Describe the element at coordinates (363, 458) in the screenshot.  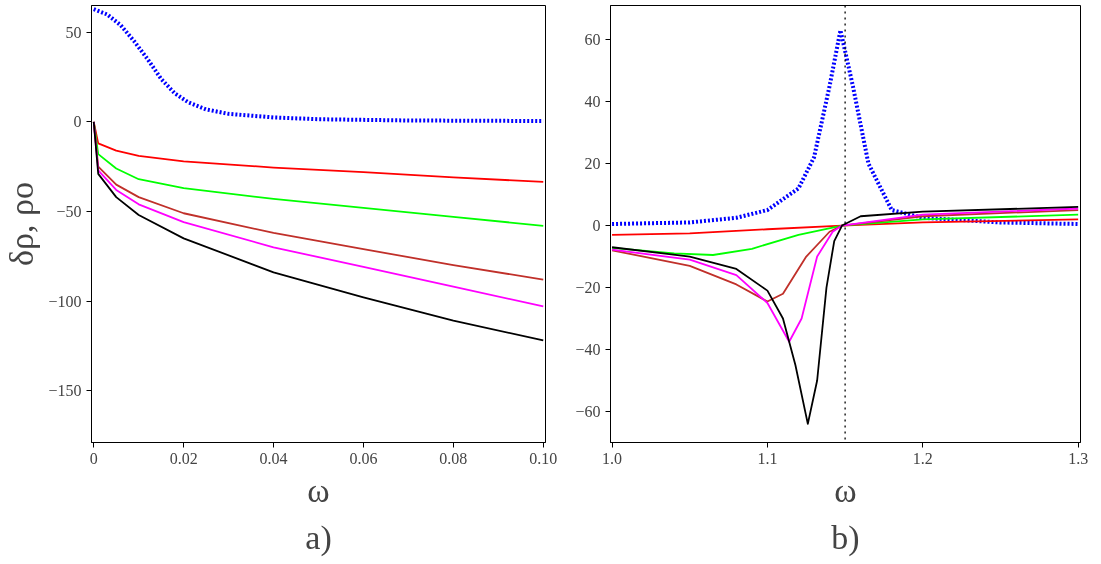
I see `x-tick-label: 0.06` at that location.